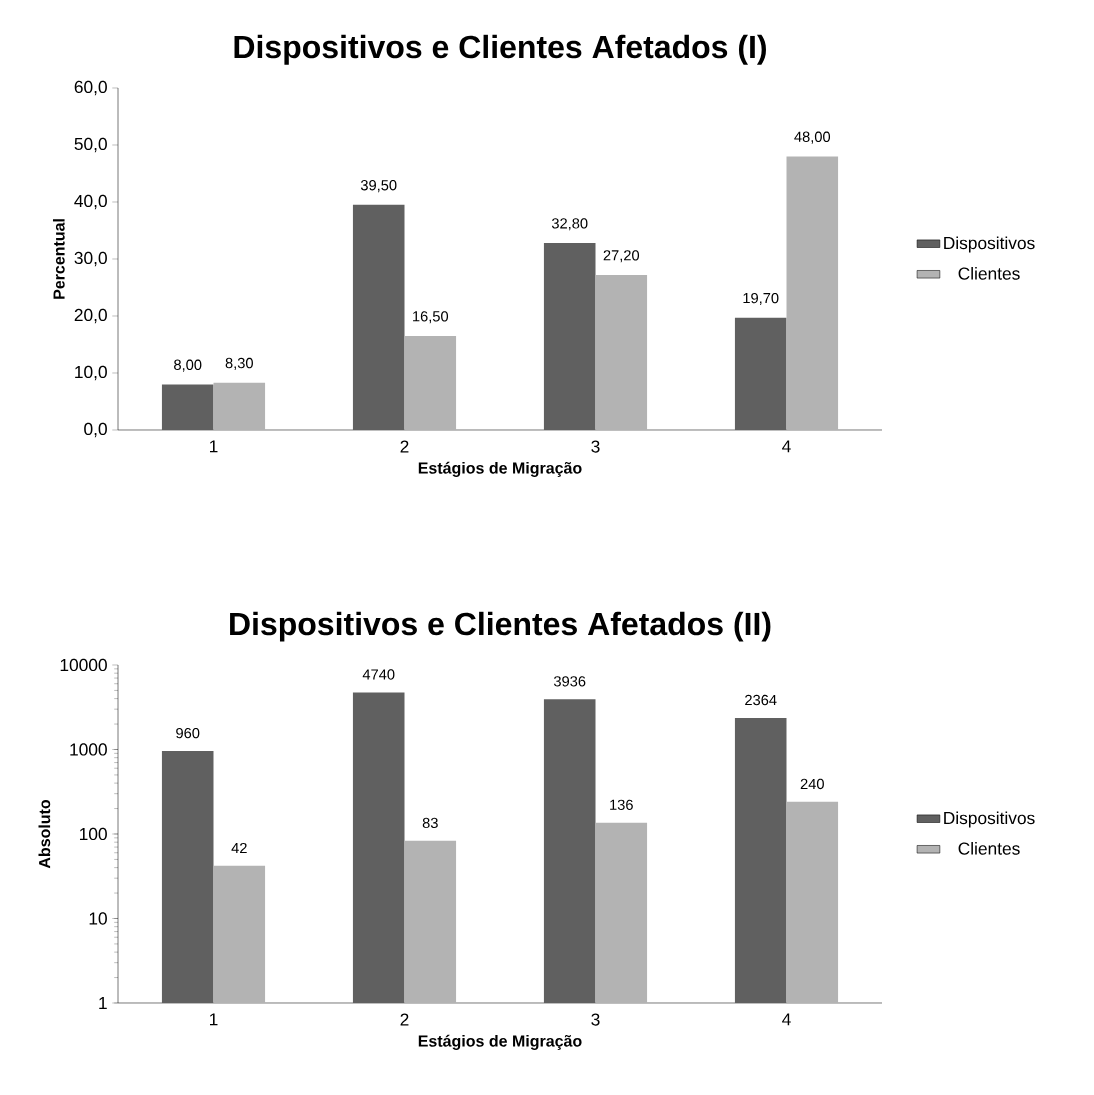  Describe the element at coordinates (761, 700) in the screenshot. I see `data-label: 2364` at that location.